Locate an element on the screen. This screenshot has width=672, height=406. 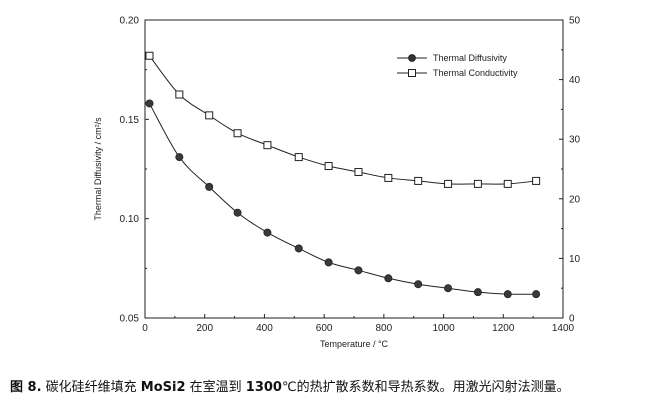
y-tick-label: 0.10 is located at coordinates (130, 219).